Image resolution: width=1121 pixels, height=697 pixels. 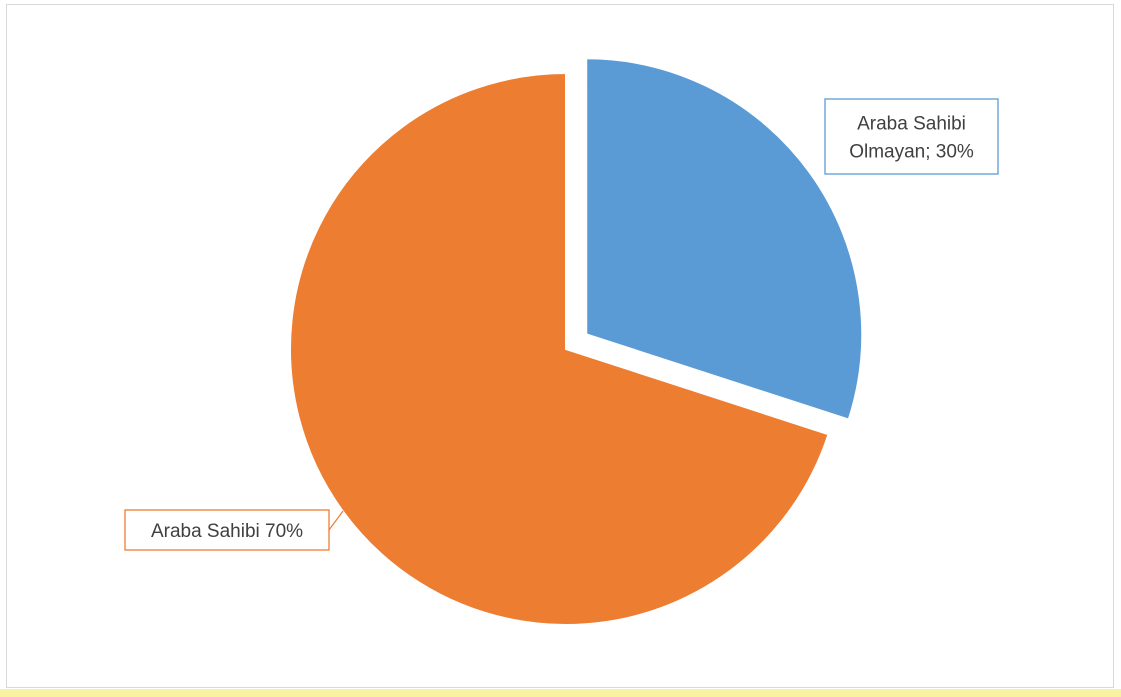 I want to click on data-label-2: Araba Sahibi 70%, so click(x=227, y=530).